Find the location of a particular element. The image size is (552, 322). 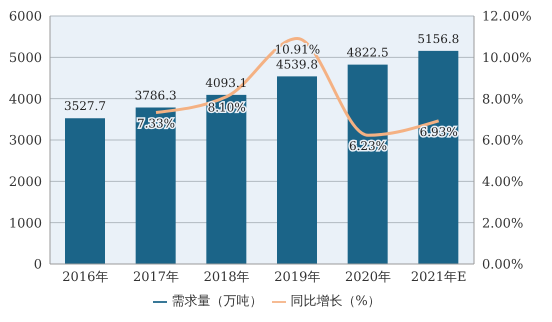

y2-tick-label: 10.00% is located at coordinates (507, 58).